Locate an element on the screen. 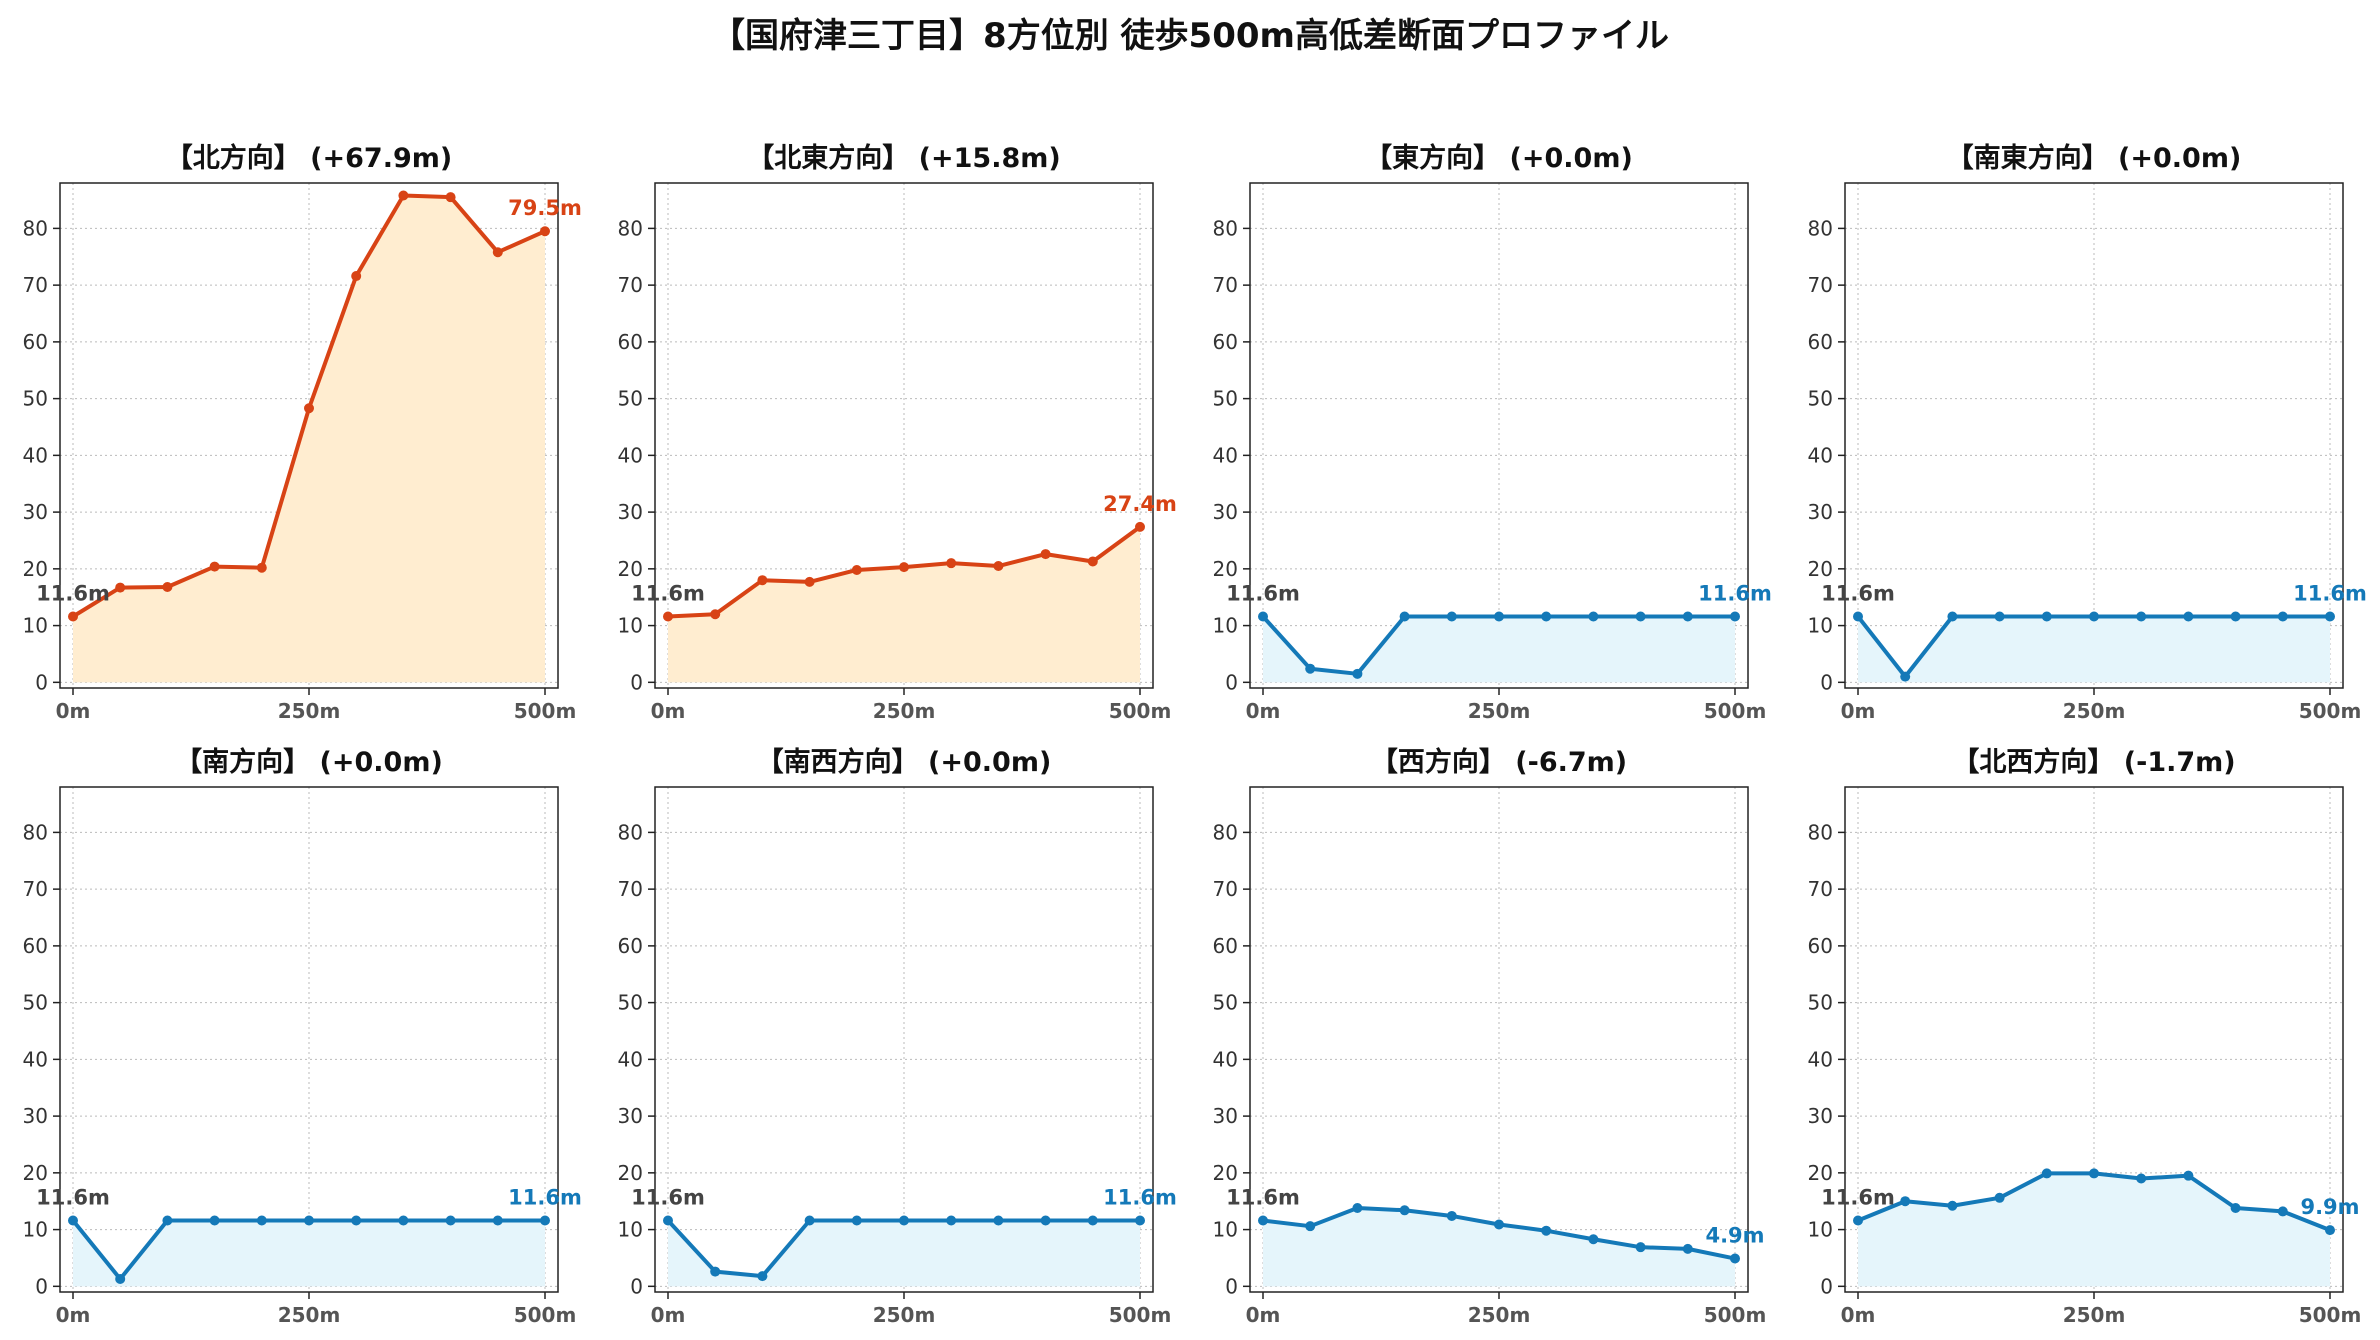 This screenshot has width=2380, height=1340. start-value-label: 11.6m is located at coordinates (1858, 1198).